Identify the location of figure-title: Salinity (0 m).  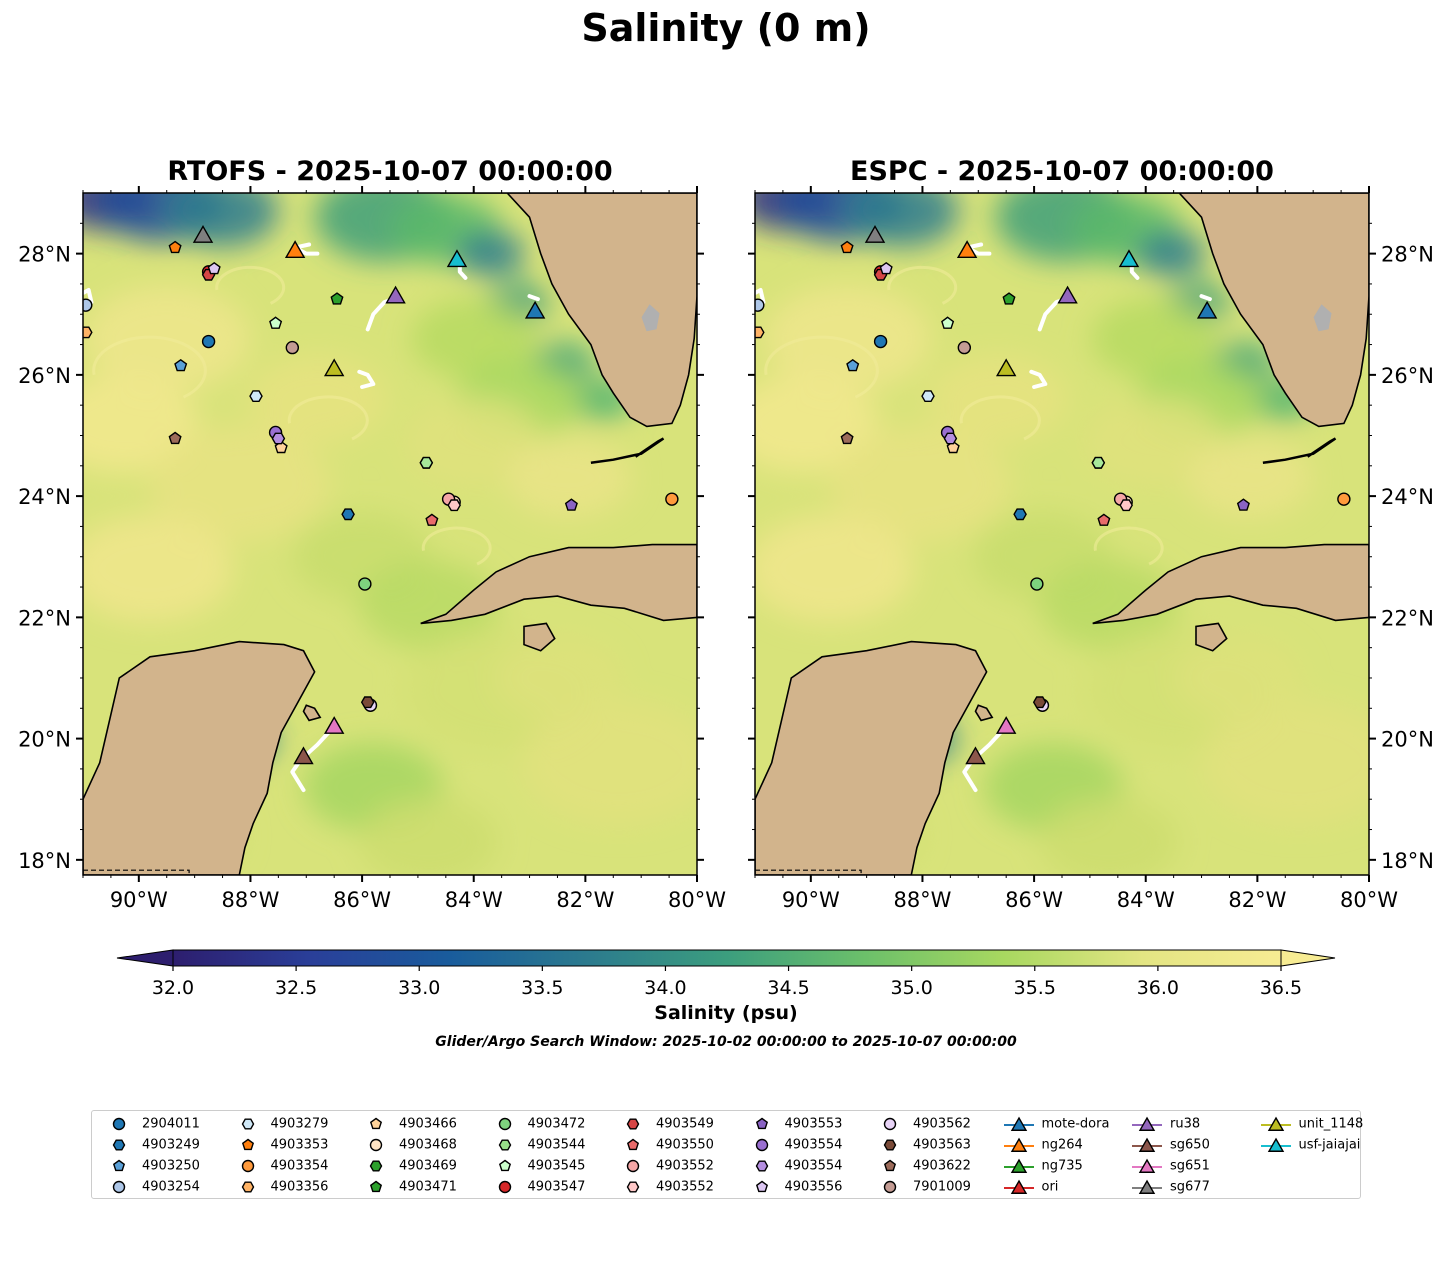
(726, 28).